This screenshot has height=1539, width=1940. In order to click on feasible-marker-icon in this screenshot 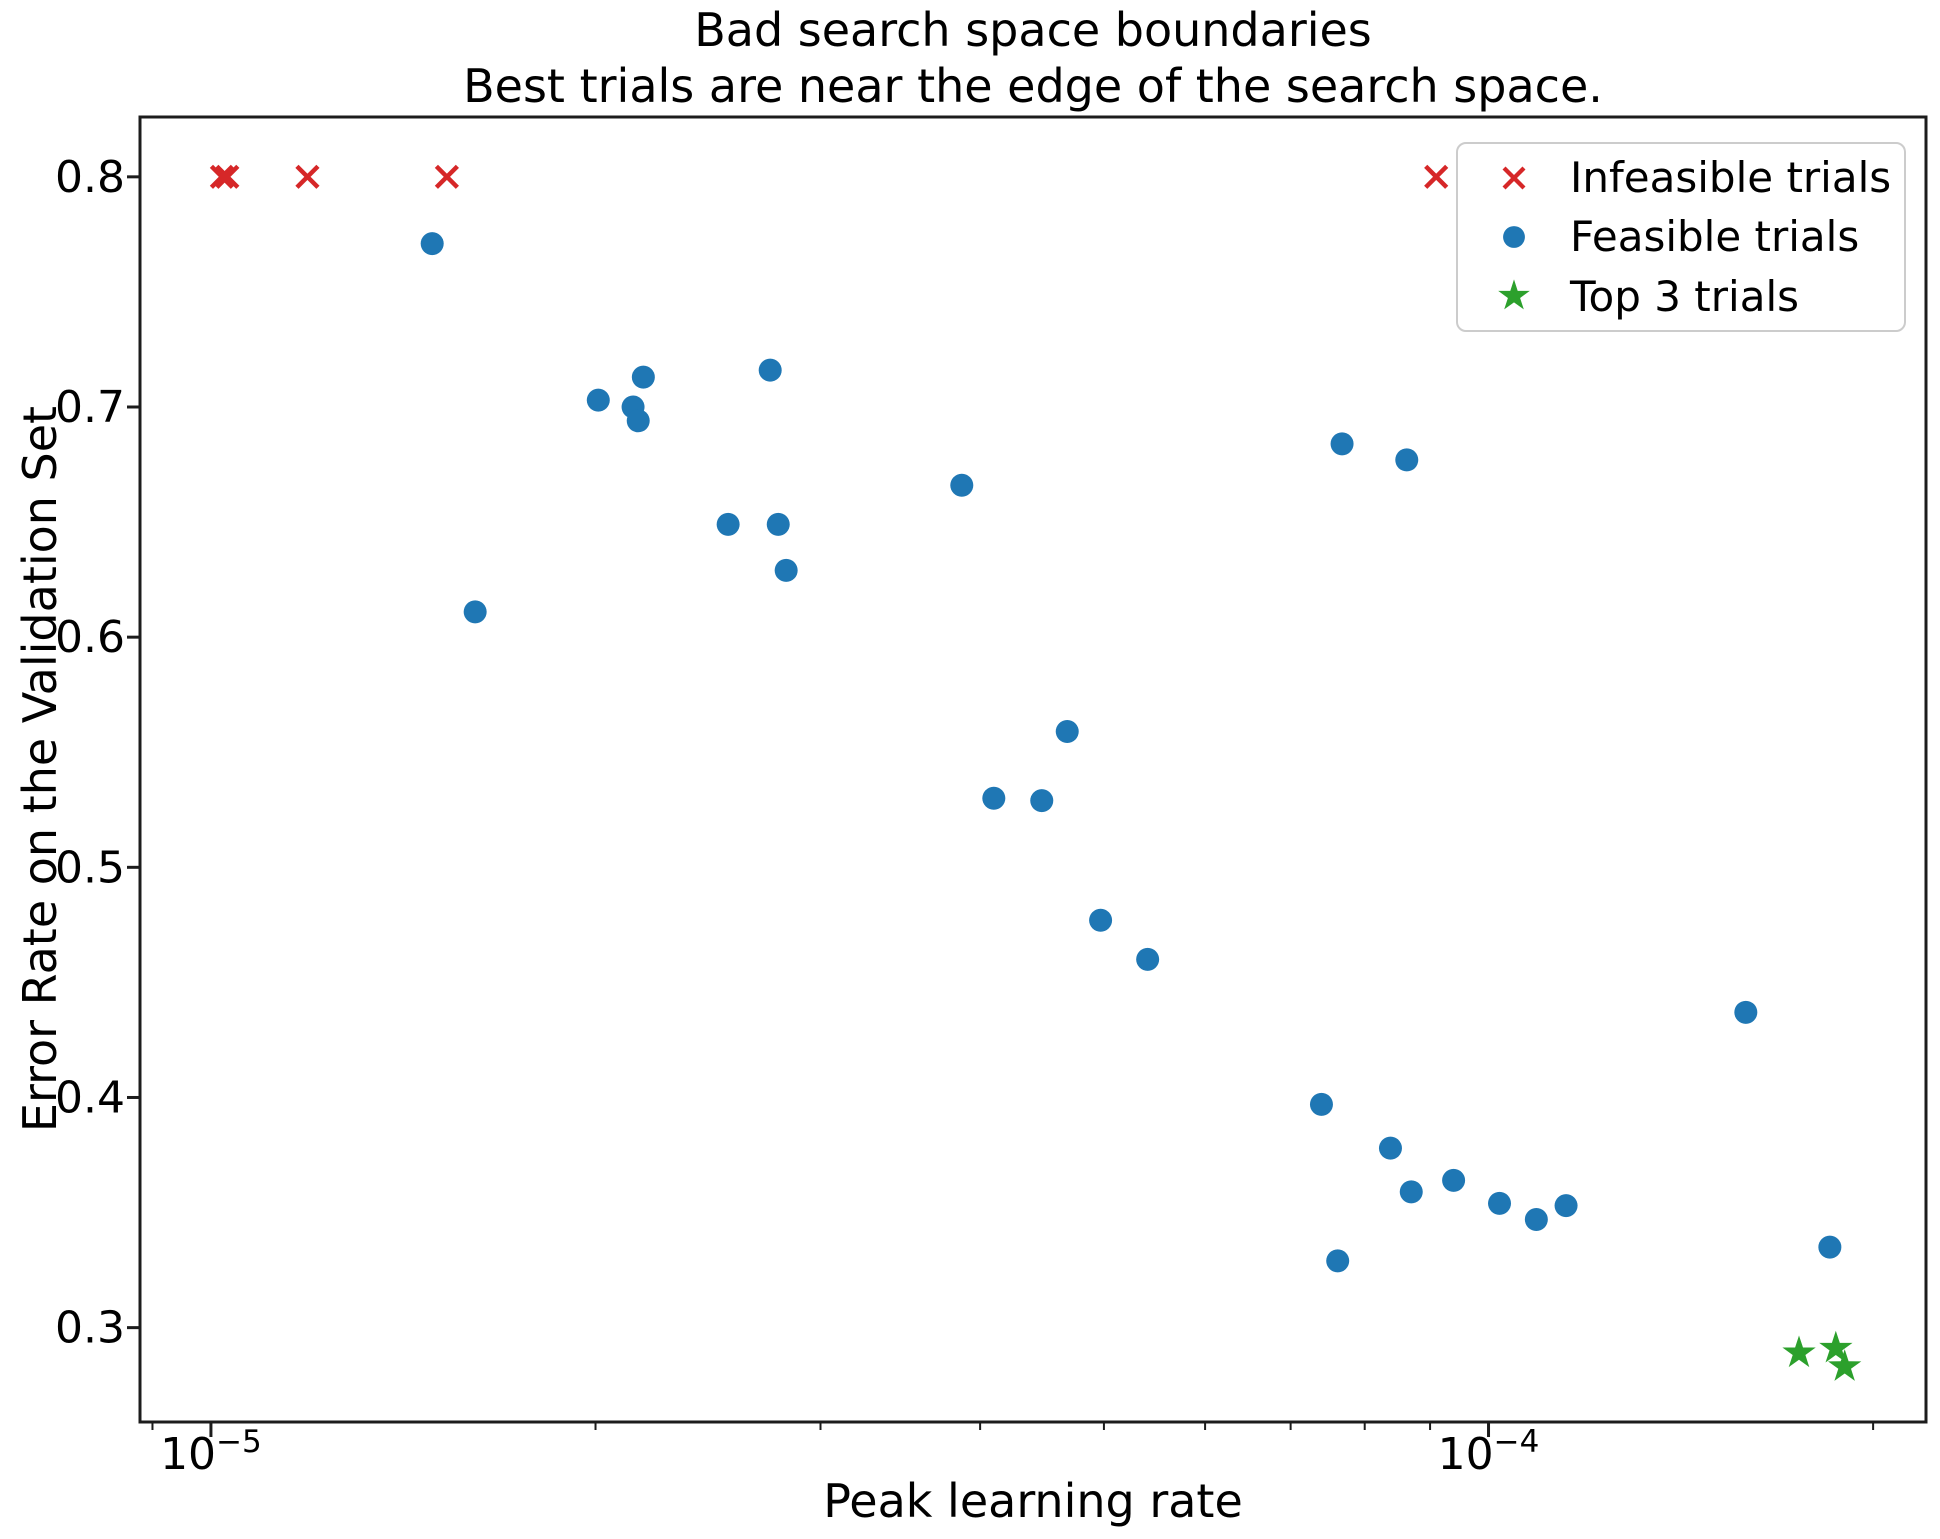, I will do `click(1514, 237)`.